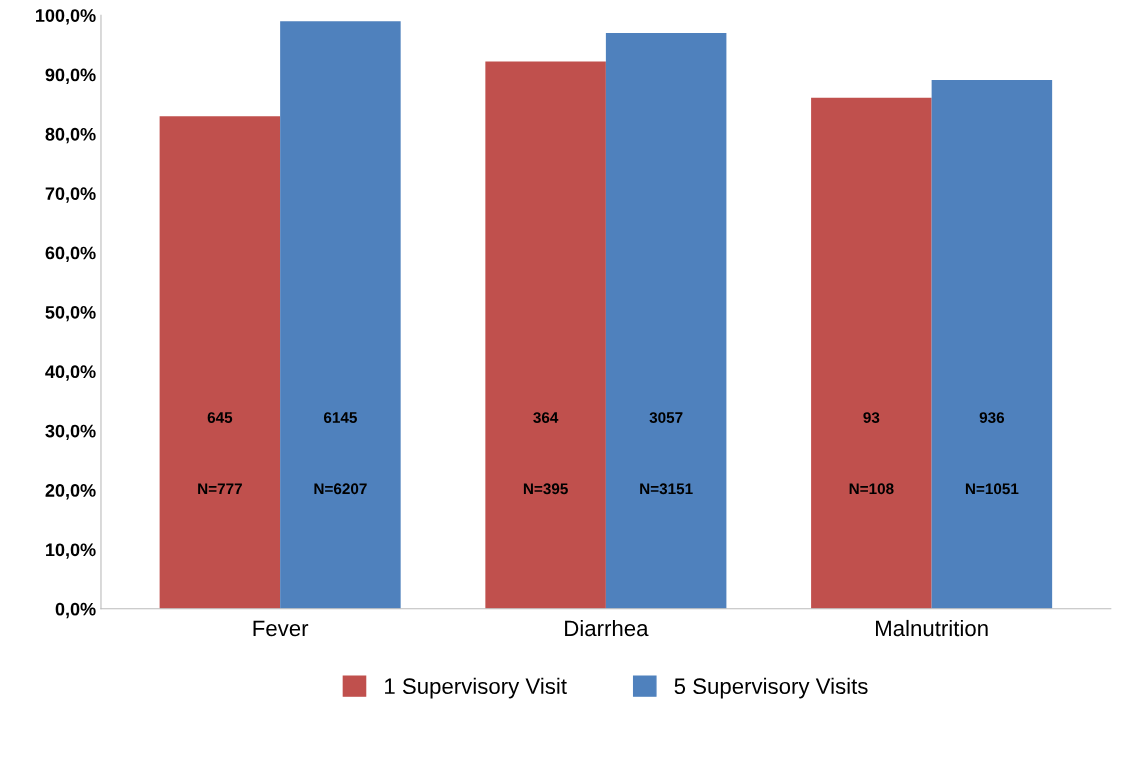 The image size is (1122, 761). I want to click on y-tick-label: 20,0%, so click(70, 492).